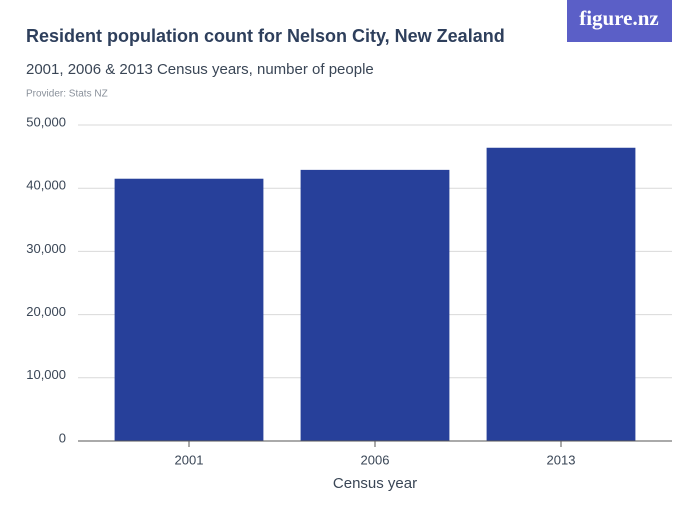  What do you see at coordinates (375, 459) in the screenshot?
I see `x-tick-label: 2006` at bounding box center [375, 459].